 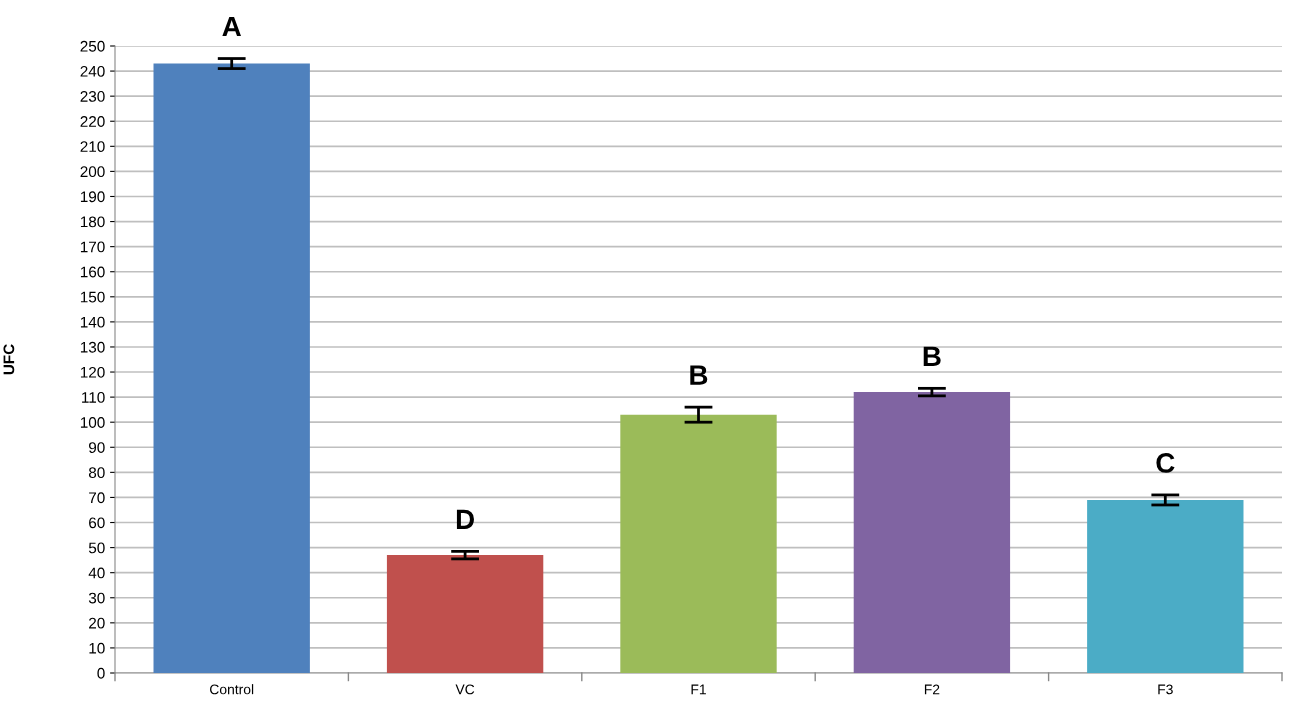 What do you see at coordinates (92, 247) in the screenshot?
I see `y-tick-label: 170` at bounding box center [92, 247].